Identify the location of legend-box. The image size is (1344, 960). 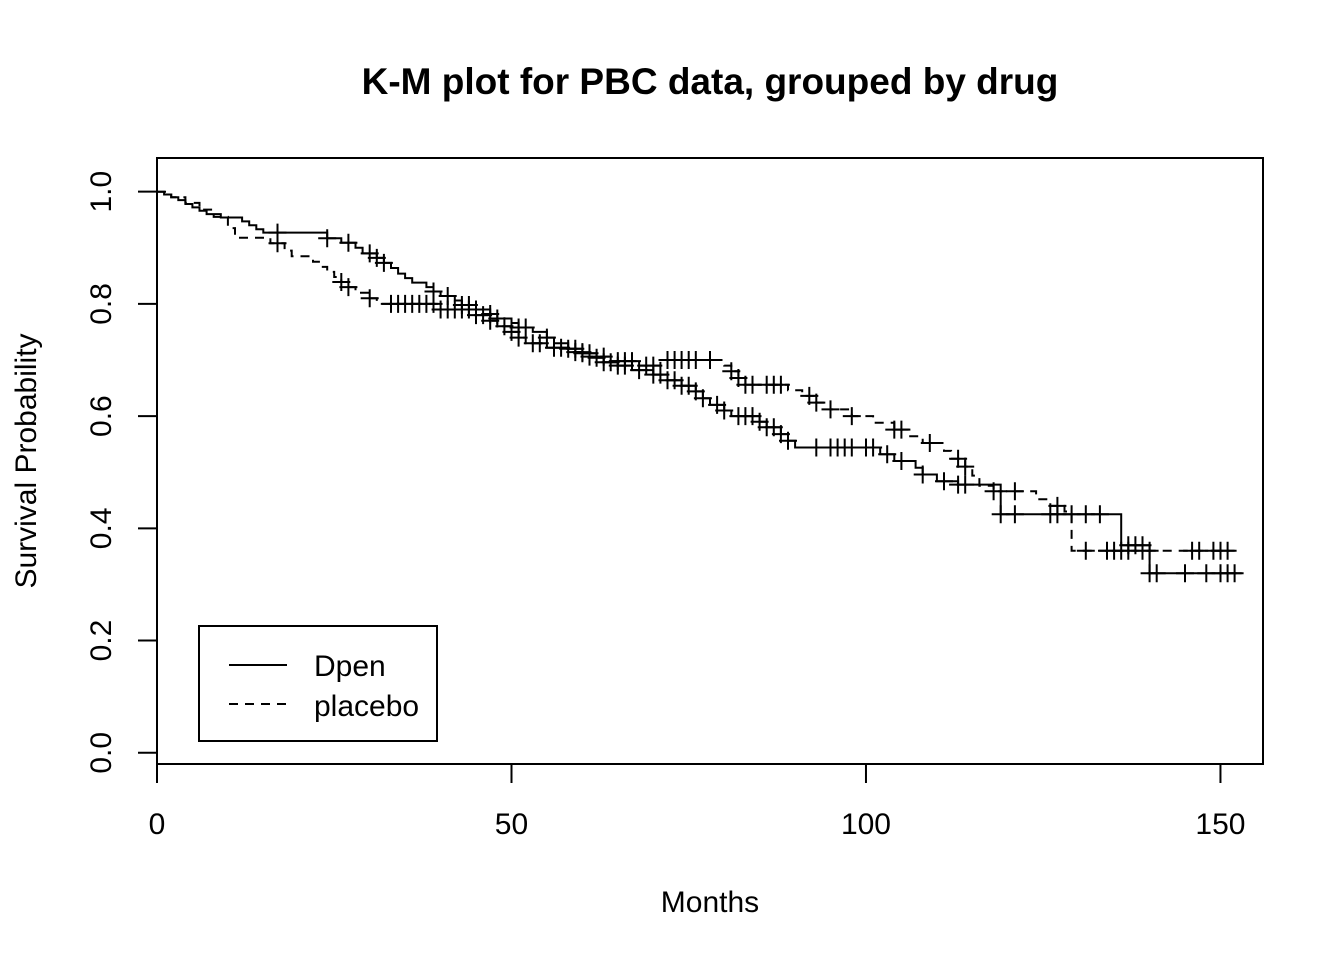
(318, 683).